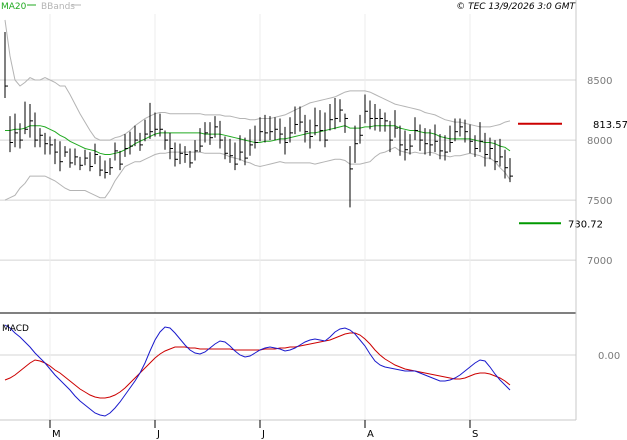 The width and height of the screenshot is (627, 440). What do you see at coordinates (610, 125) in the screenshot?
I see `resistance-level-label: 813.57` at bounding box center [610, 125].